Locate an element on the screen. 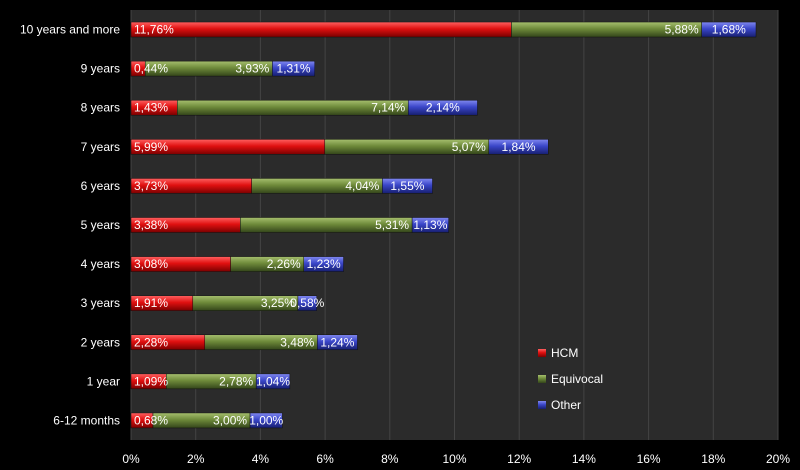  data-label-hcm: 3,38% is located at coordinates (151, 225).